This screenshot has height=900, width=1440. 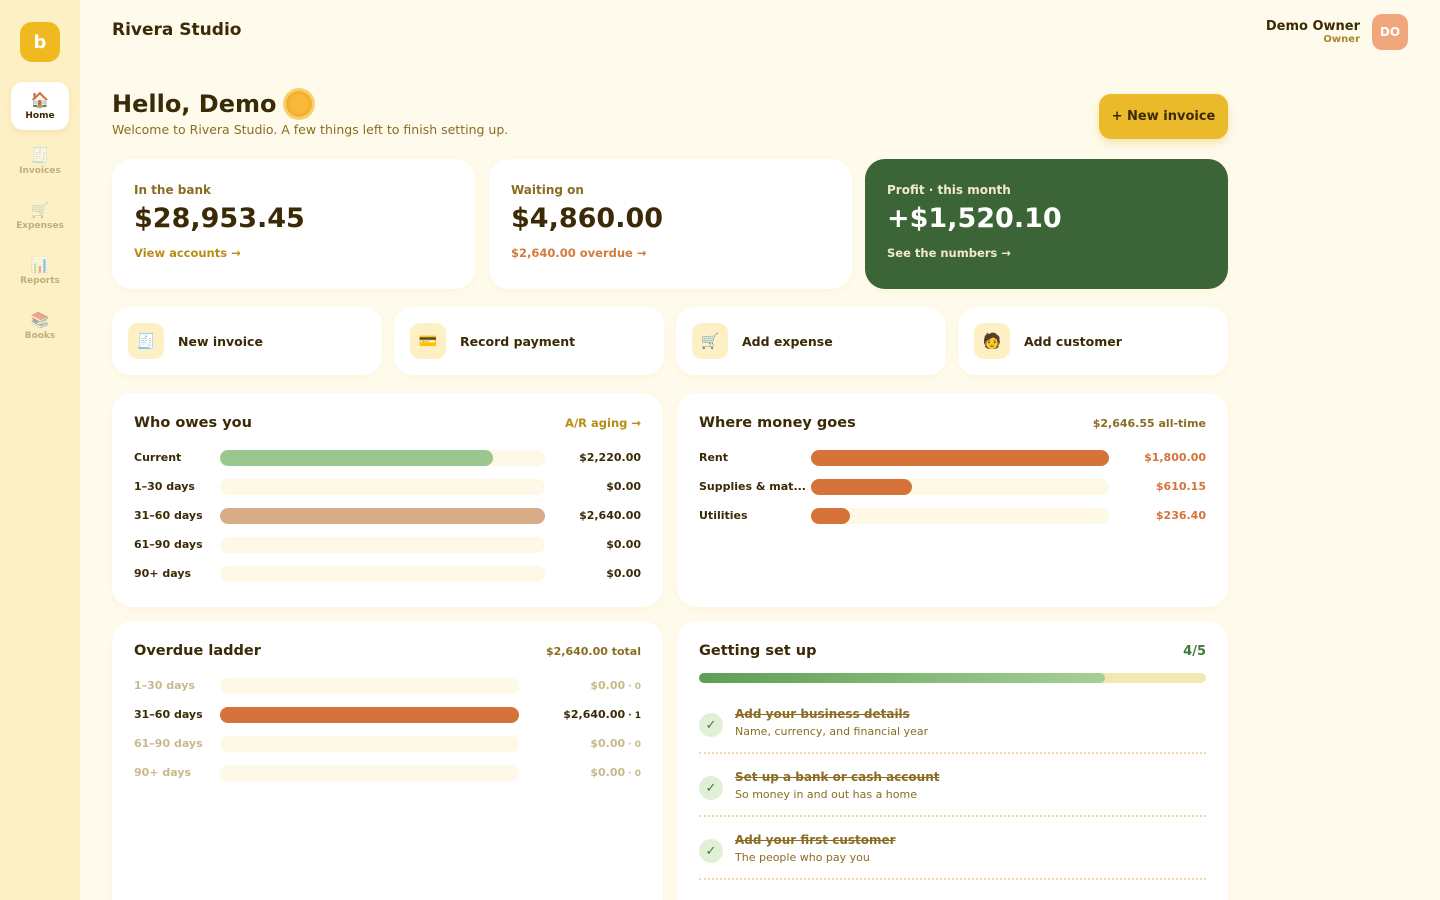 I want to click on new-invoice-button: + New invoice, so click(x=1163, y=116).